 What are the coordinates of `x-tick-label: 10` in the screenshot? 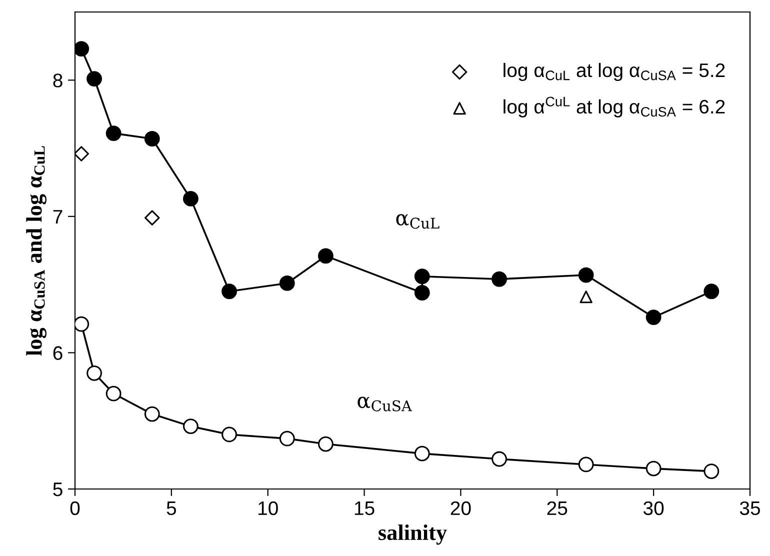 It's located at (268, 508).